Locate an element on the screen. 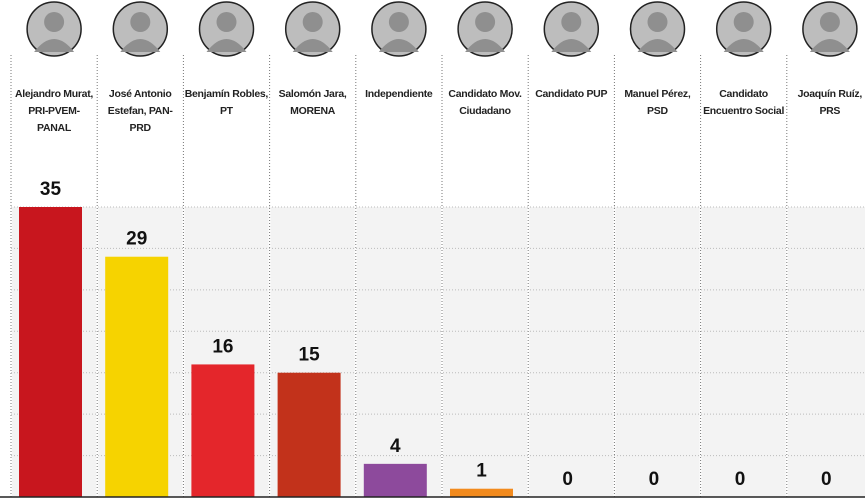 The image size is (865, 501). category-label: Manuel Pérez, PSD is located at coordinates (657, 102).